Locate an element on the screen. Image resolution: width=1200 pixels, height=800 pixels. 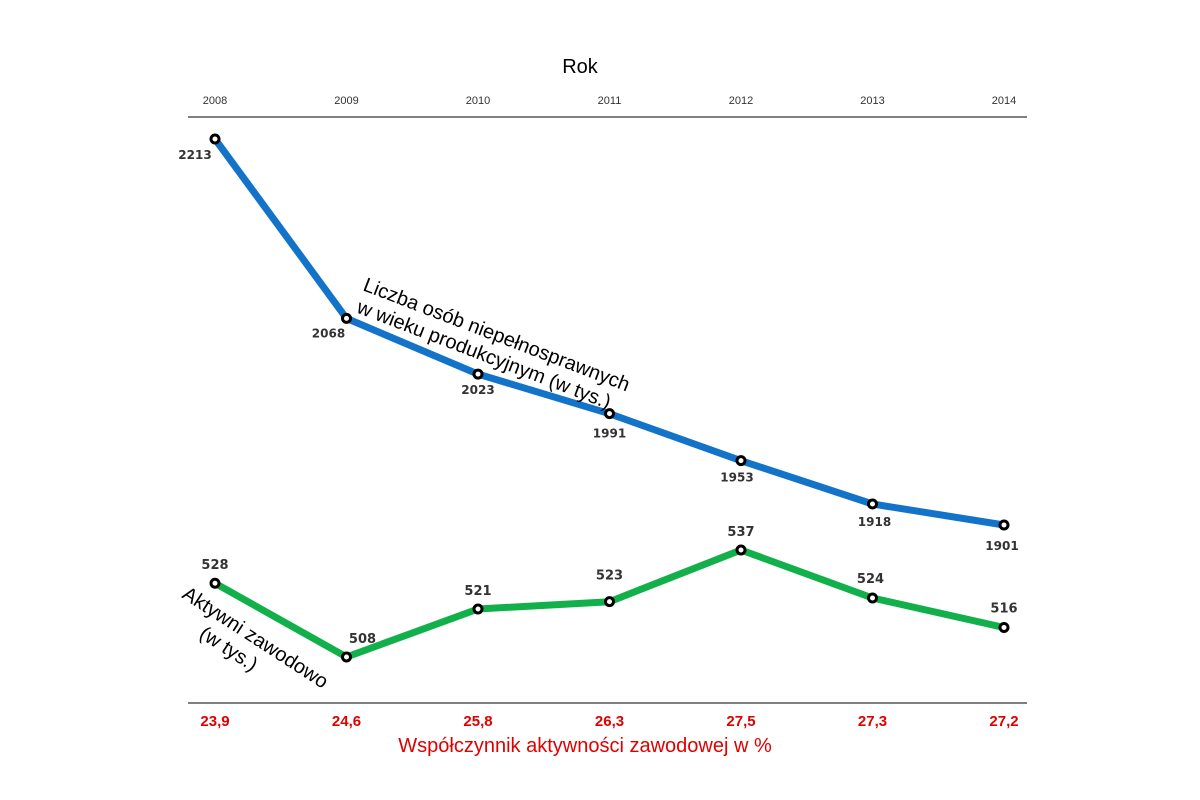
activity-rate-label: 23,9 is located at coordinates (214, 721).